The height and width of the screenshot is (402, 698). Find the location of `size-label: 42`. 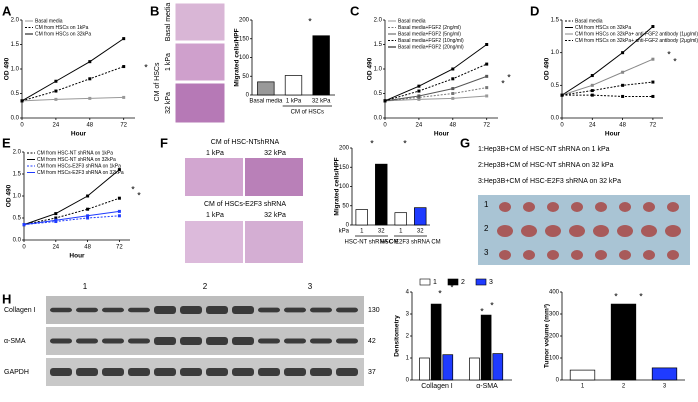

size-label: 42 is located at coordinates (372, 341).